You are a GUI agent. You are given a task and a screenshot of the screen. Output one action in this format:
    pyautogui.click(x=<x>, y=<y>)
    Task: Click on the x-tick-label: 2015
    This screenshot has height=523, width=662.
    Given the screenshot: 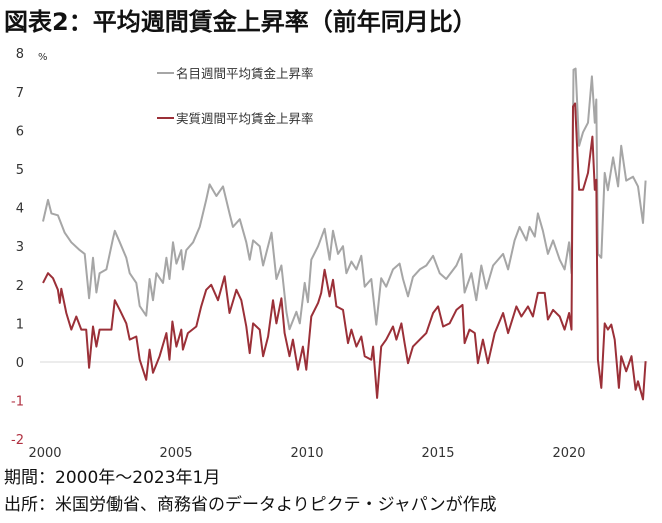 What is the action you would take?
    pyautogui.click(x=437, y=453)
    